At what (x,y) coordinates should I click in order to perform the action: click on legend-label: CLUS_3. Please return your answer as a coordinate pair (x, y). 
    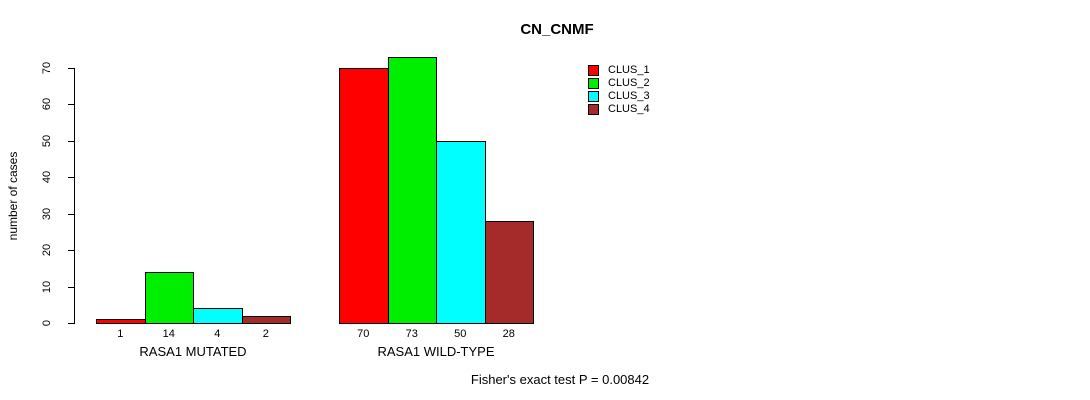
    Looking at the image, I should click on (629, 96).